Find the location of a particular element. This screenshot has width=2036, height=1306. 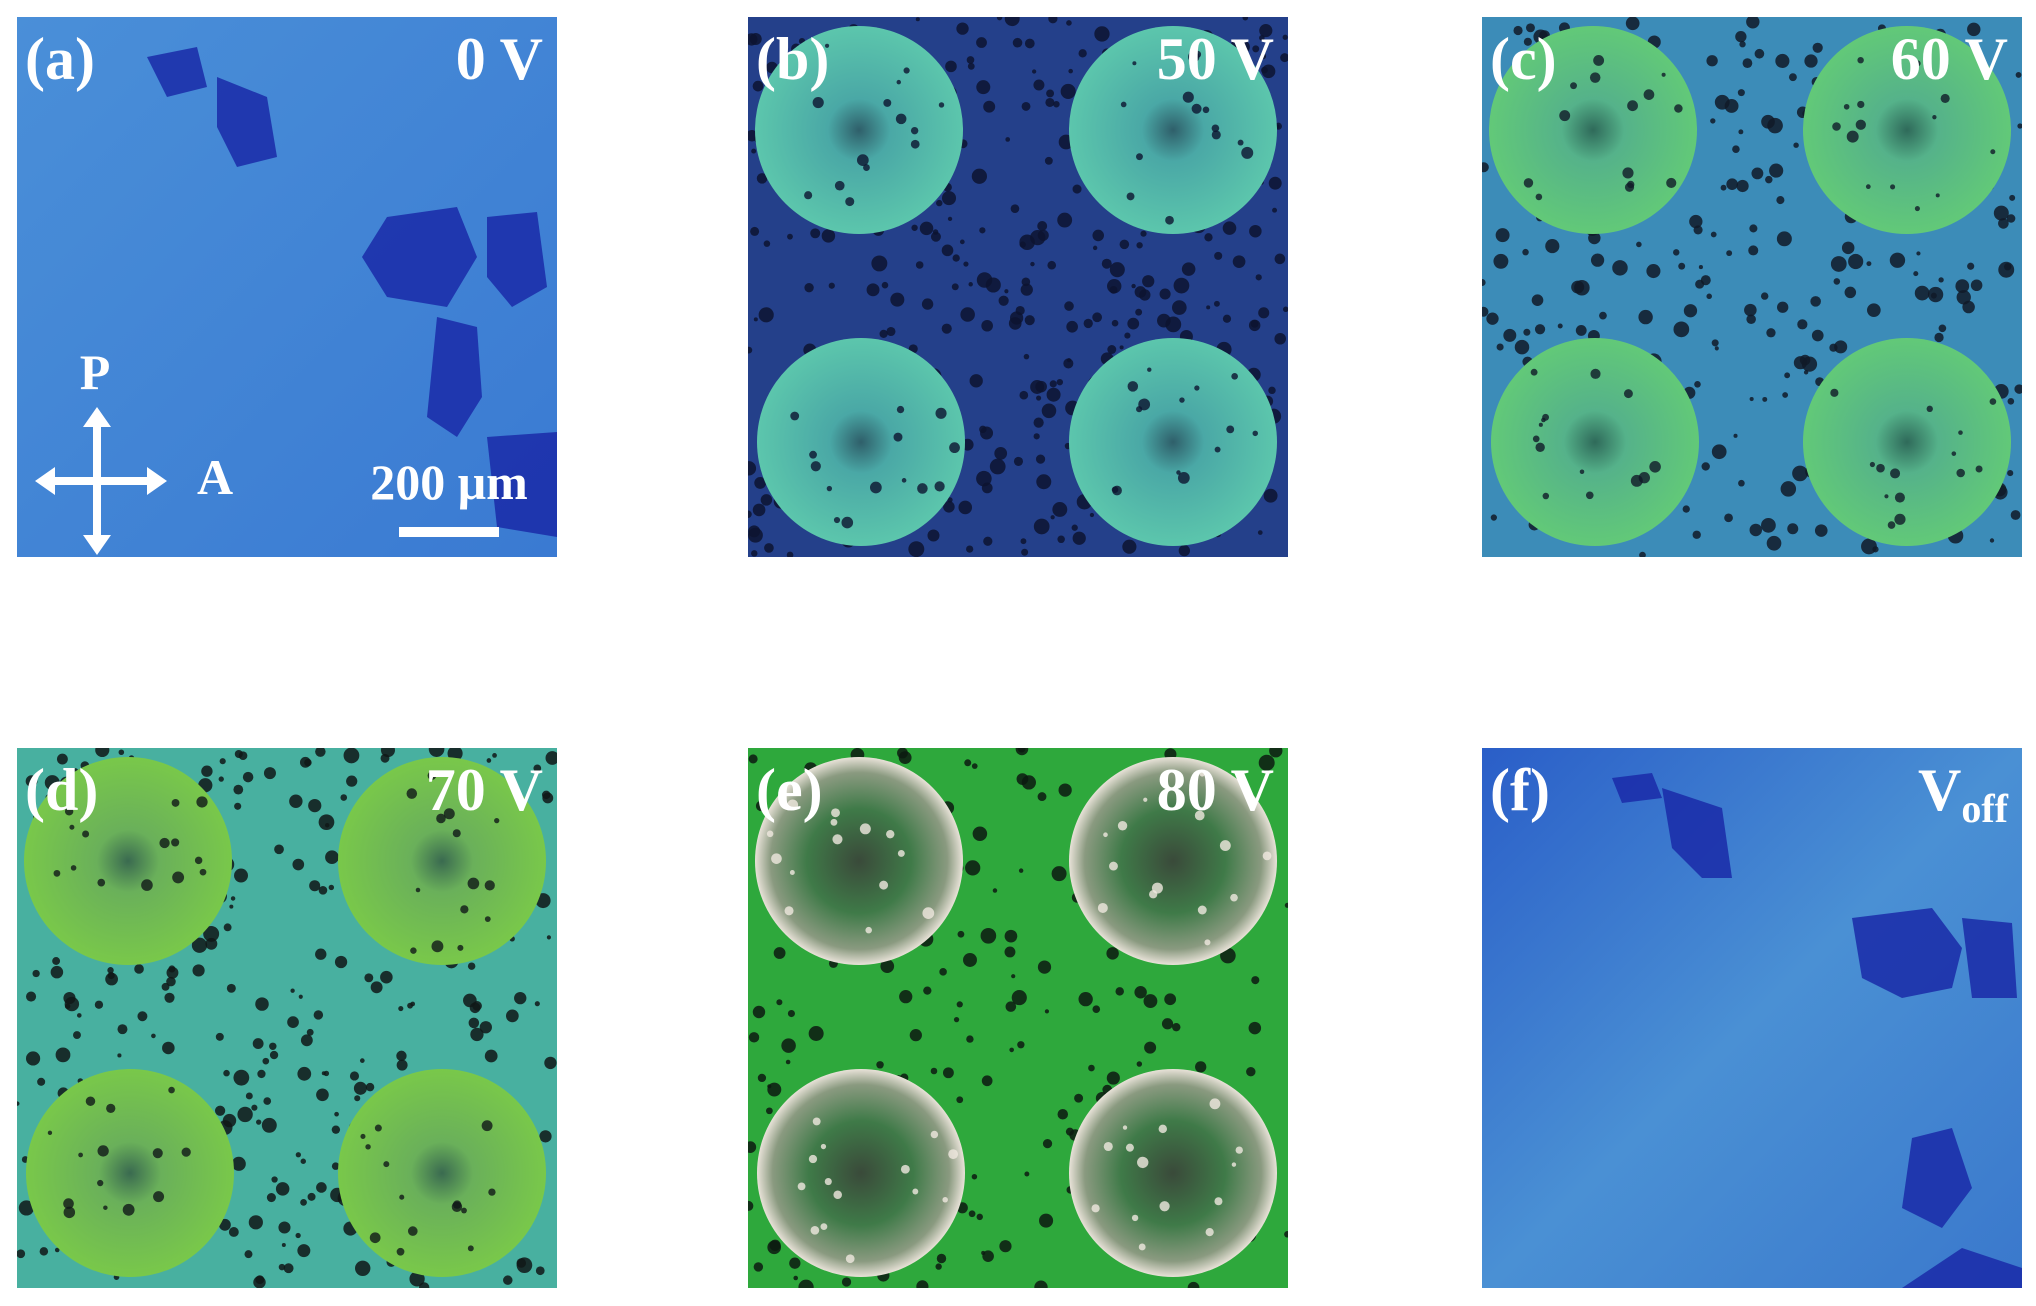

panel-image is located at coordinates (1752, 1018).